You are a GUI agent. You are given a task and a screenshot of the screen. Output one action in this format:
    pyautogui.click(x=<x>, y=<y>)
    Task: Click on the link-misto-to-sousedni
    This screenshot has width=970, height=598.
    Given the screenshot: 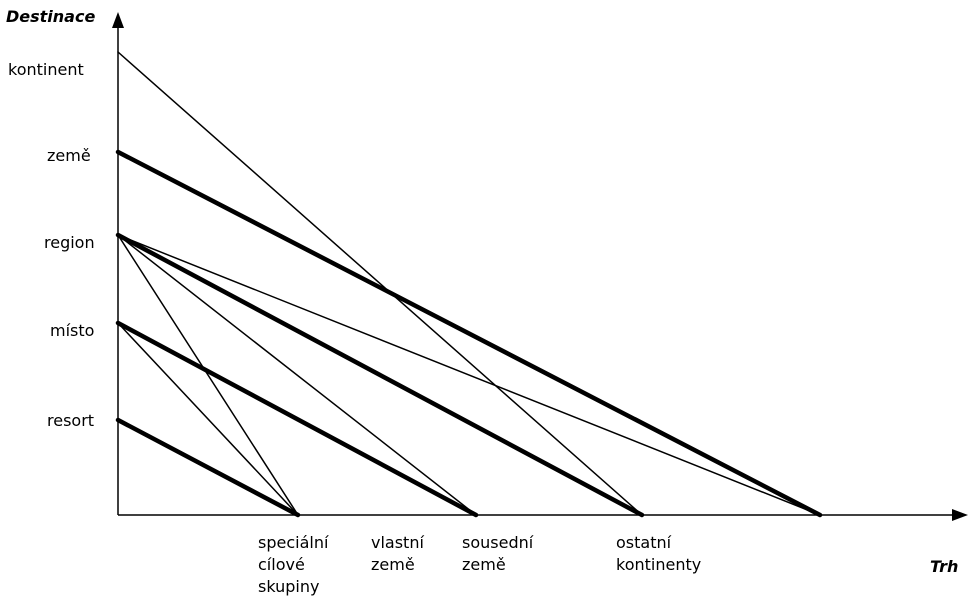 What is the action you would take?
    pyautogui.click(x=297, y=419)
    